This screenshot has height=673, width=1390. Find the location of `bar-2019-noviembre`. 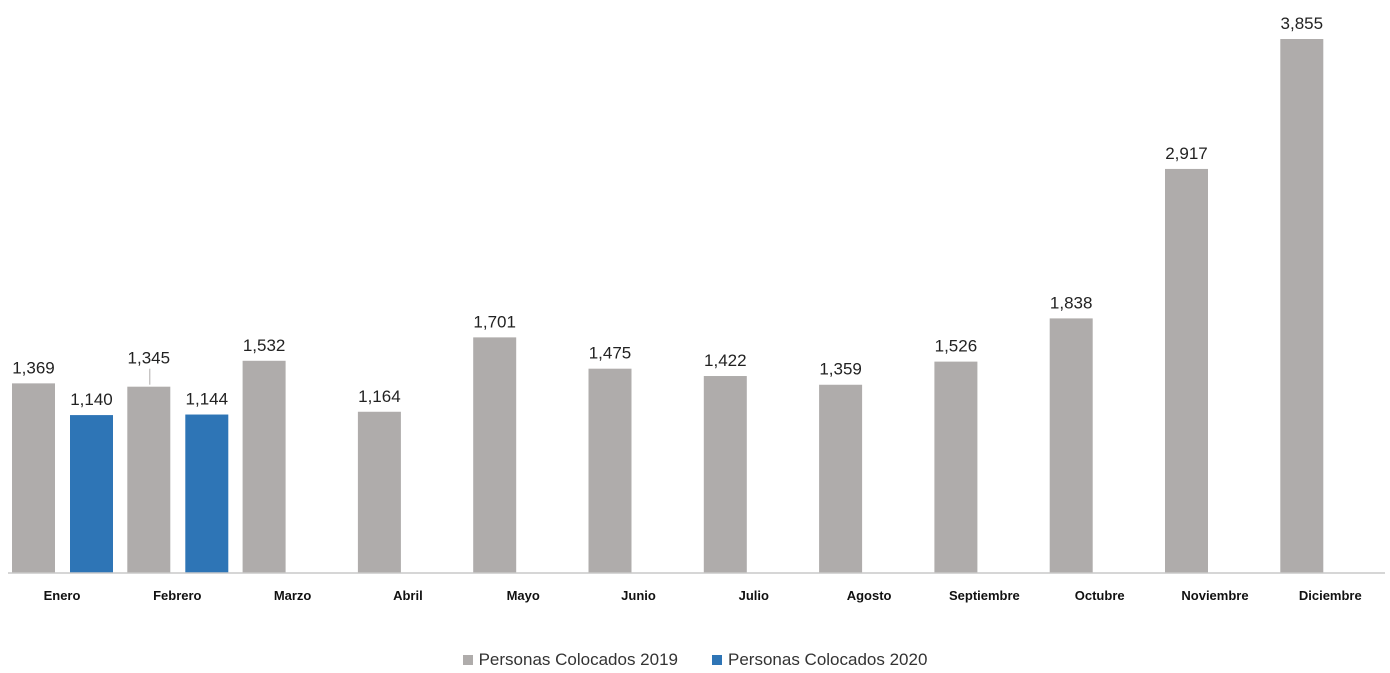

bar-2019-noviembre is located at coordinates (1186, 371).